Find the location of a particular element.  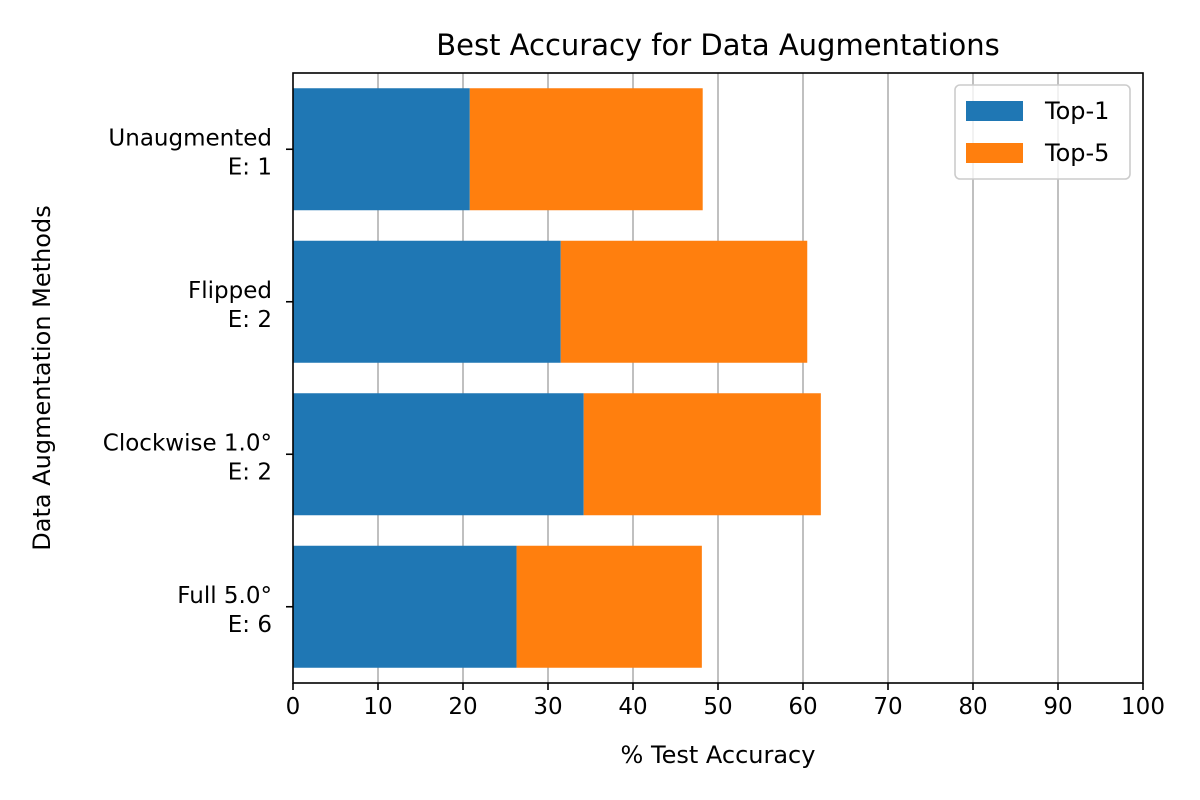

x-tick-label: 50 is located at coordinates (717, 707).